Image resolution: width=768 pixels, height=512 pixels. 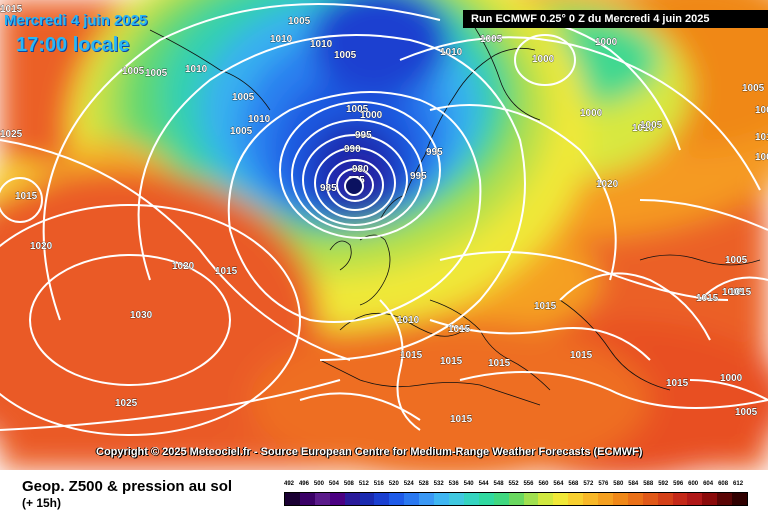 I want to click on scale-label: 588, so click(x=648, y=484).